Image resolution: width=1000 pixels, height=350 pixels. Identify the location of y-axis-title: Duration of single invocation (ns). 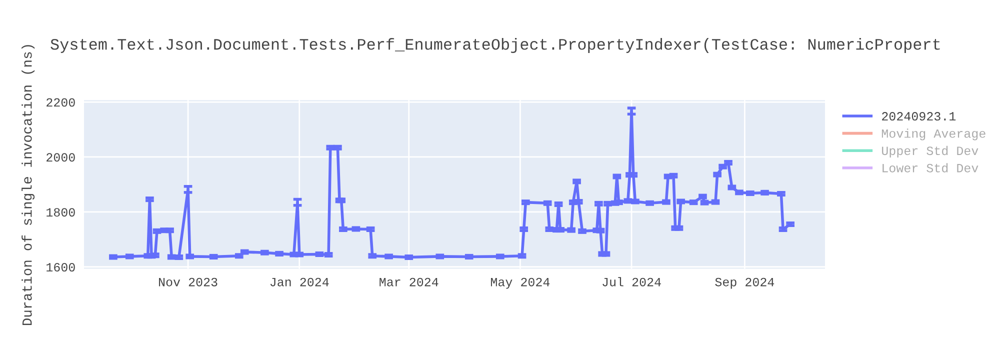
(28, 185).